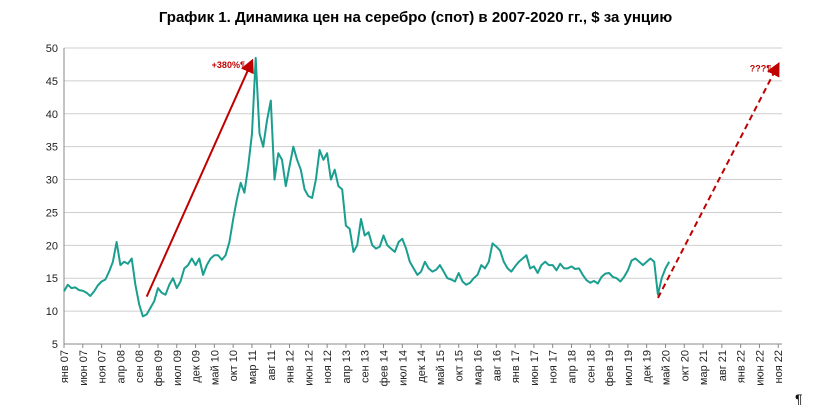 The height and width of the screenshot is (405, 831). Describe the element at coordinates (479, 367) in the screenshot. I see `x-tick-label: мар 16` at that location.